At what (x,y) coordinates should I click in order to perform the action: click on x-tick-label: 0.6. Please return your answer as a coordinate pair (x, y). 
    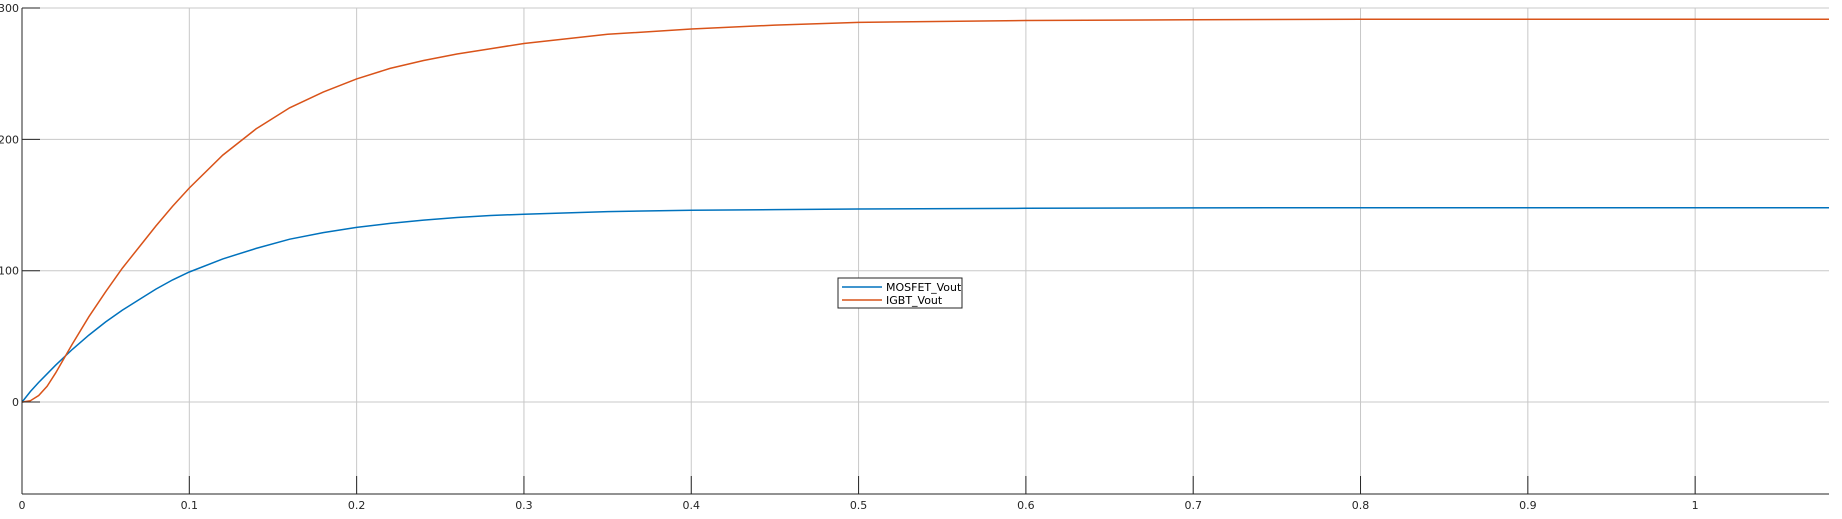
    Looking at the image, I should click on (1026, 505).